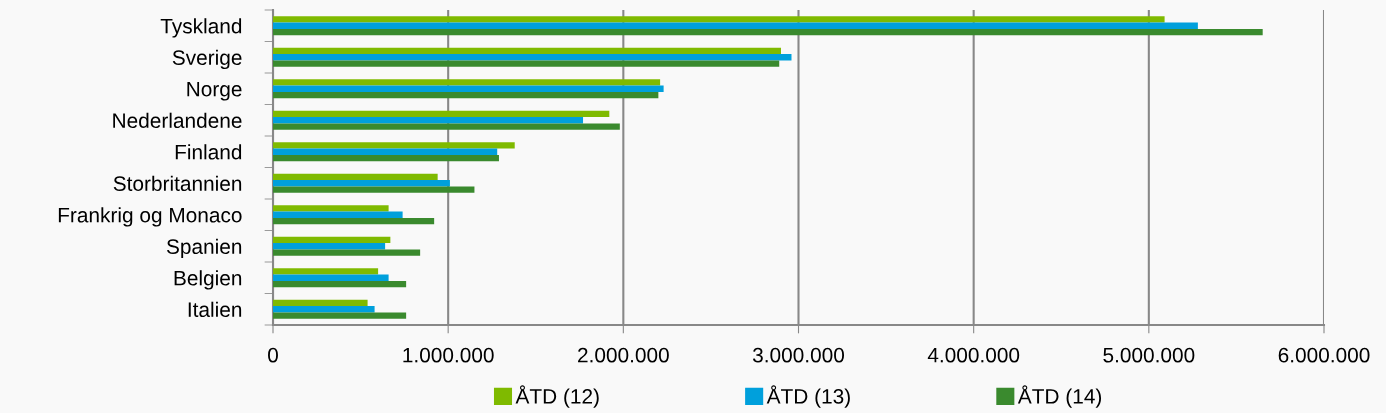 Image resolution: width=1386 pixels, height=413 pixels. Describe the element at coordinates (215, 309) in the screenshot. I see `y-tick-label: Italien` at that location.